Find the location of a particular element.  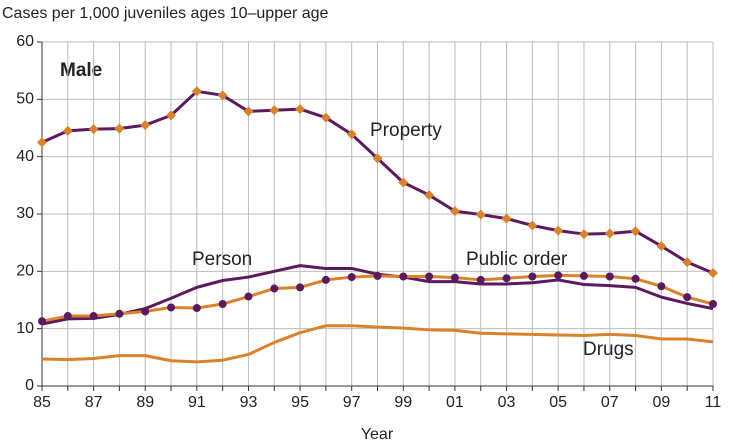

x-tick-label: 01 is located at coordinates (455, 402).